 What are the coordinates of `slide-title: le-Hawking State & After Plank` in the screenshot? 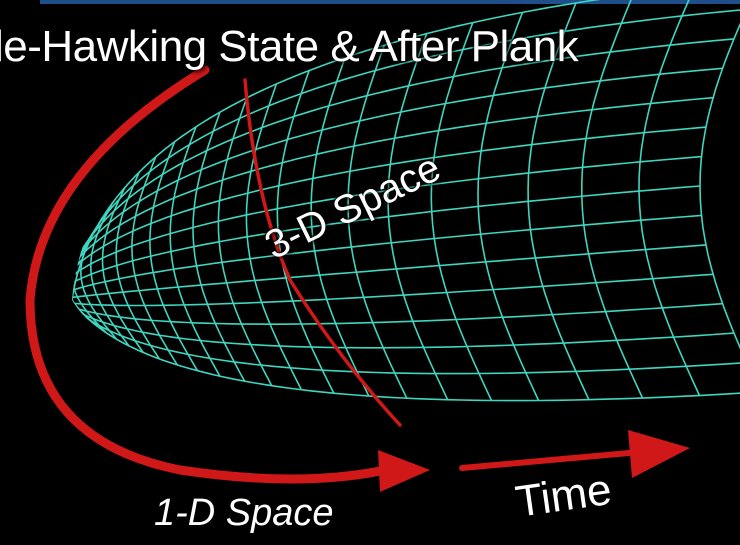 It's located at (289, 46).